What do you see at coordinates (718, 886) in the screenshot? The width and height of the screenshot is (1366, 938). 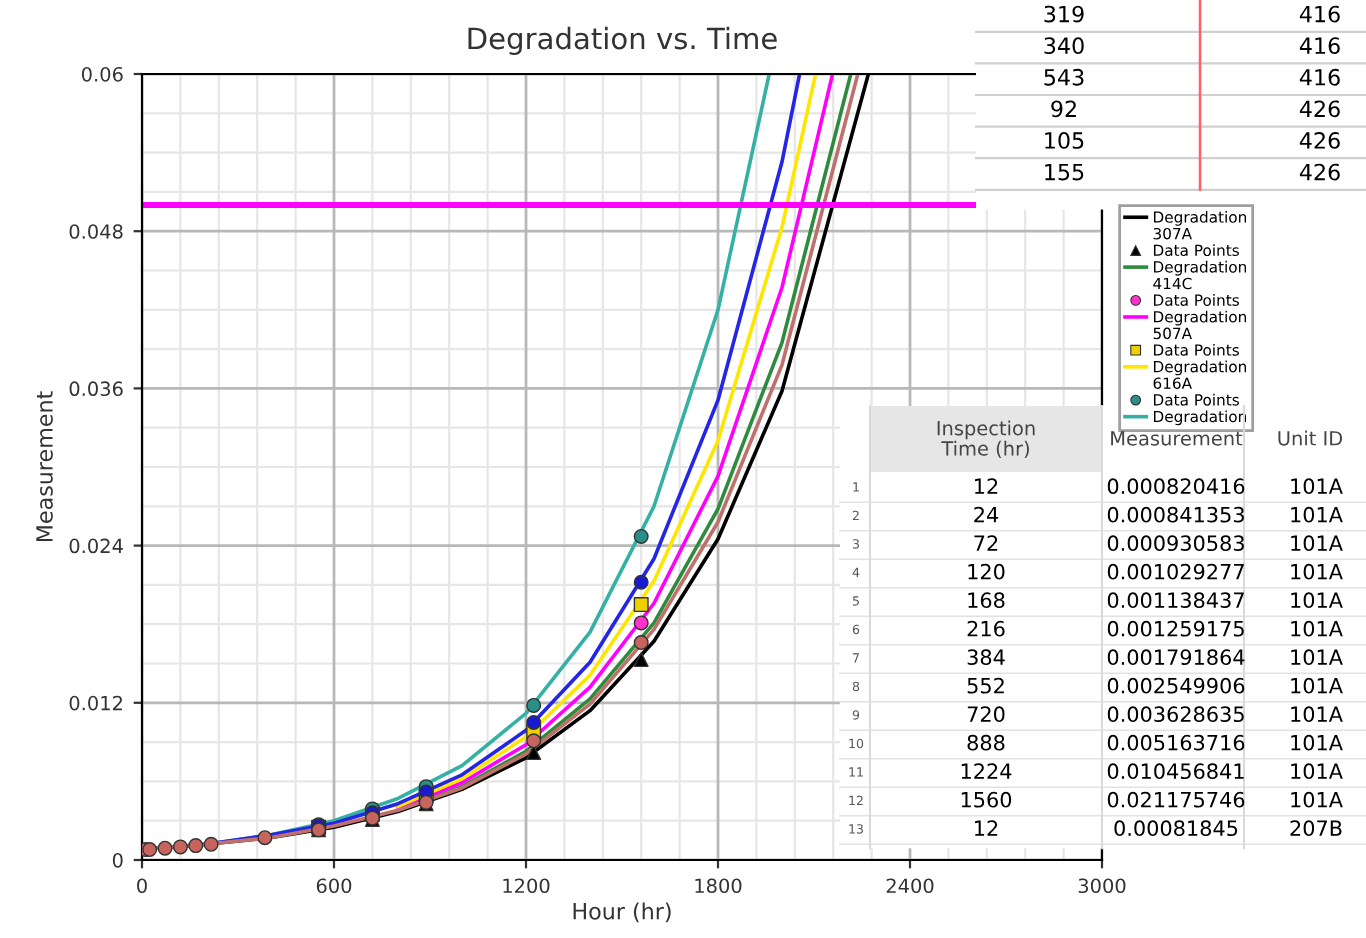 I see `x-tick-label: 1800` at bounding box center [718, 886].